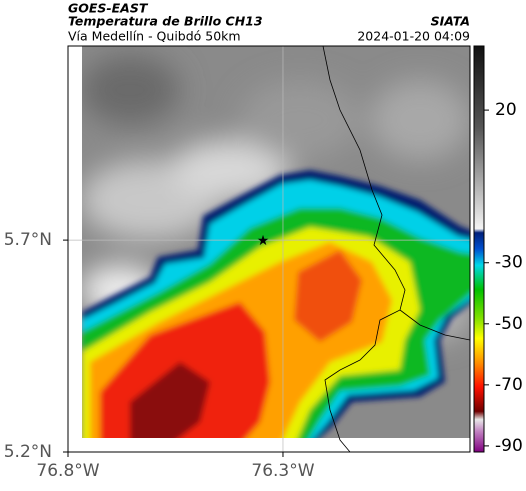 Image resolution: width=526 pixels, height=491 pixels. I want to click on y-tick-label: 5.7°N, so click(28, 240).